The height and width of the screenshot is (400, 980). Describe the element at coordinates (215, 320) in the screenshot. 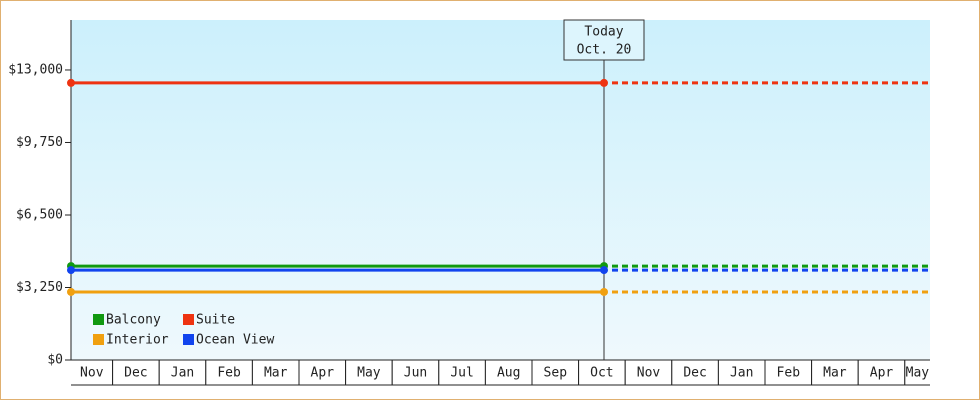

I see `legend-label: Suite` at that location.